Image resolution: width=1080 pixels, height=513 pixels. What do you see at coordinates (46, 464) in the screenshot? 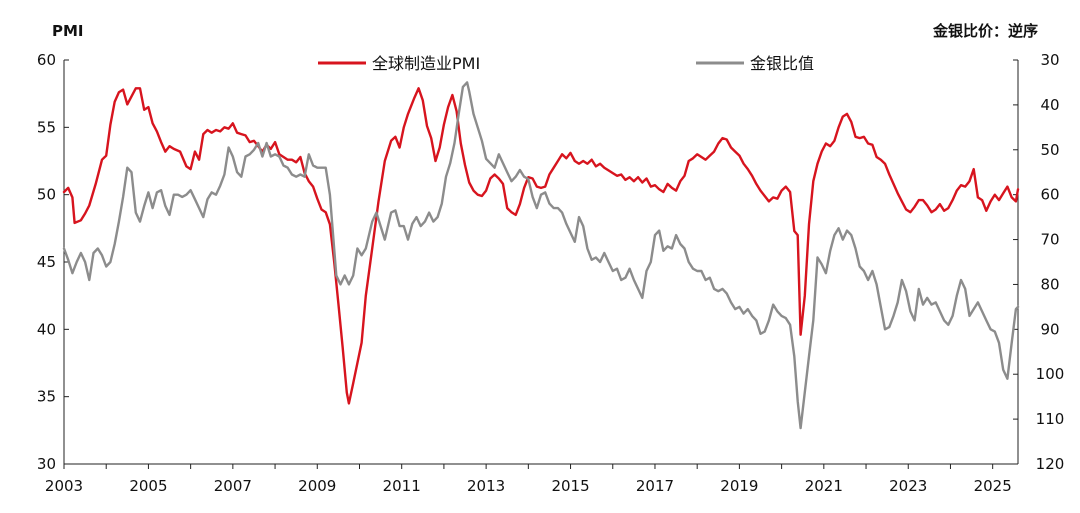
I see `y-left-tick-label: 30` at bounding box center [46, 464].